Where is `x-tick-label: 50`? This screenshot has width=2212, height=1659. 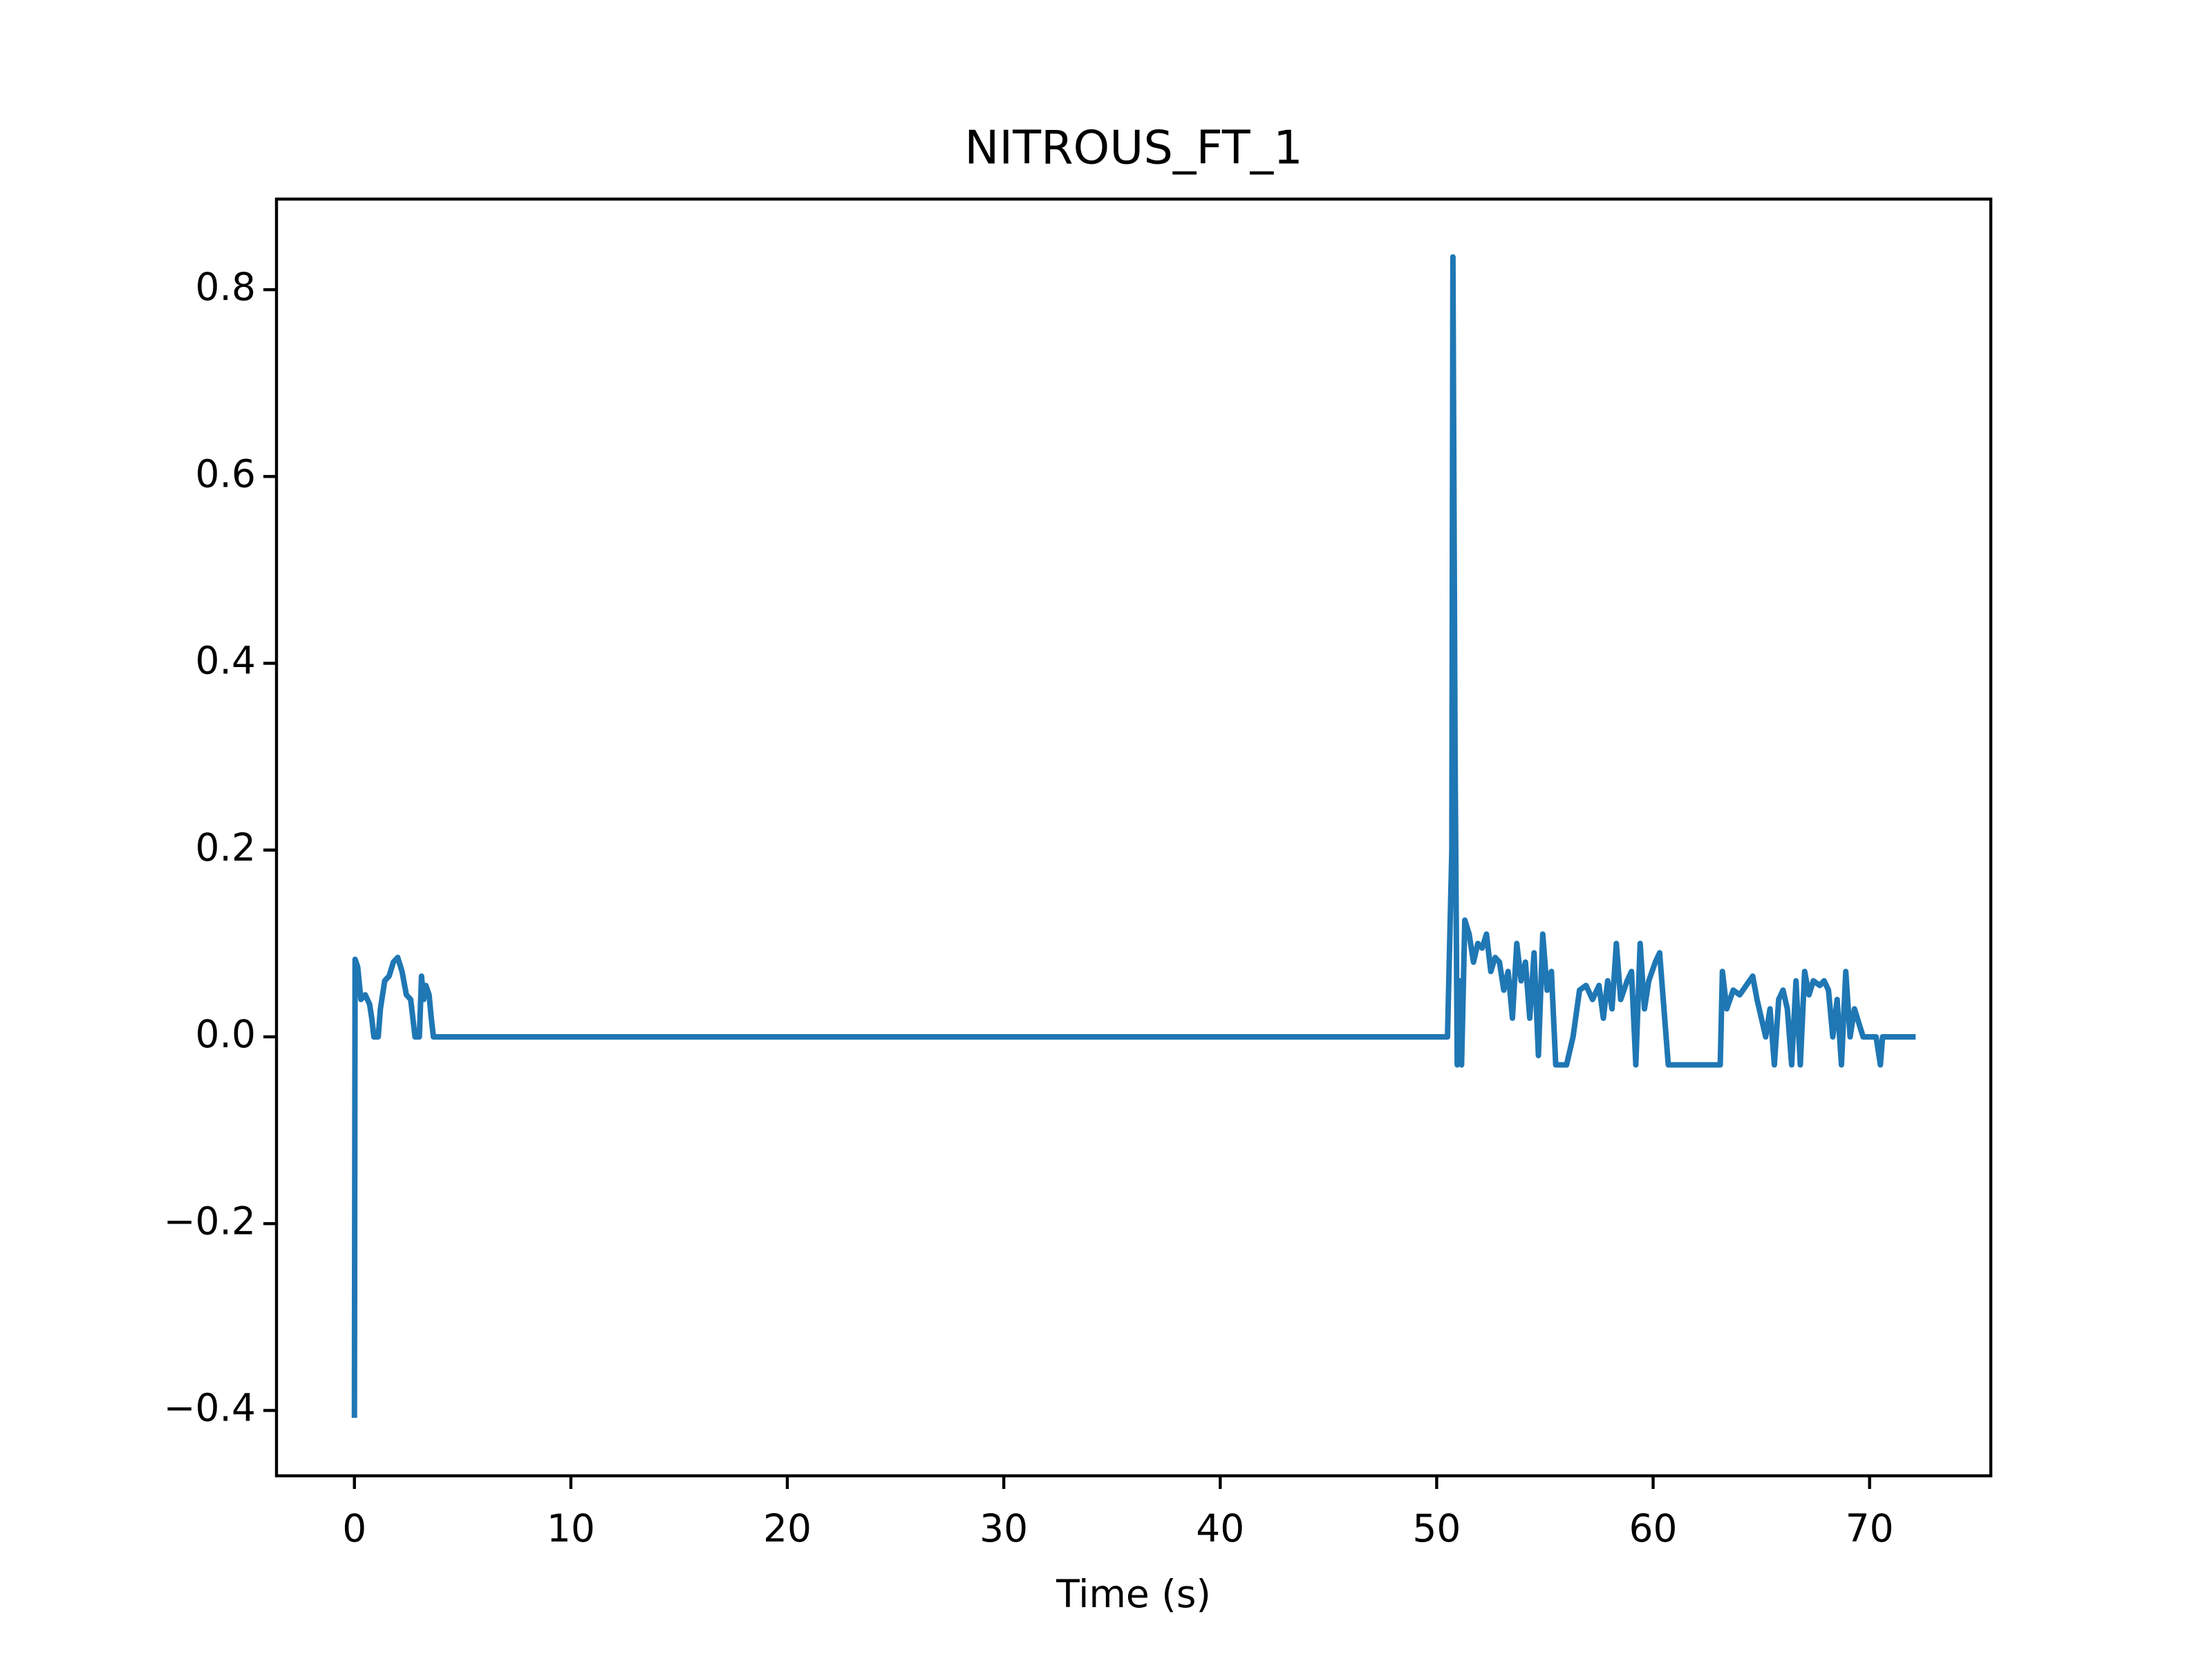
x-tick-label: 50 is located at coordinates (1436, 1528).